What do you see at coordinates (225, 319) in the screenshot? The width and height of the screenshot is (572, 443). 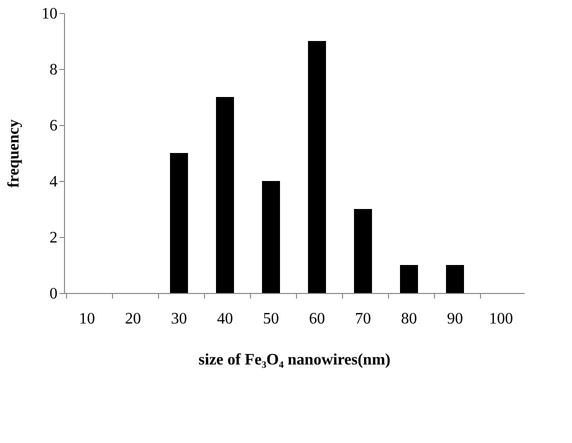 I see `x-tick-label: 40` at bounding box center [225, 319].